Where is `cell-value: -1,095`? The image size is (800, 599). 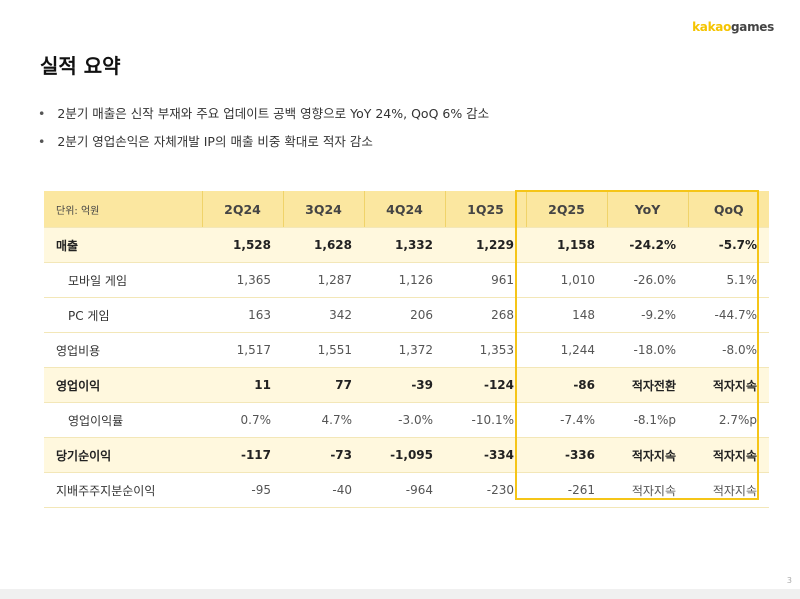 cell-value: -1,095 is located at coordinates (404, 455).